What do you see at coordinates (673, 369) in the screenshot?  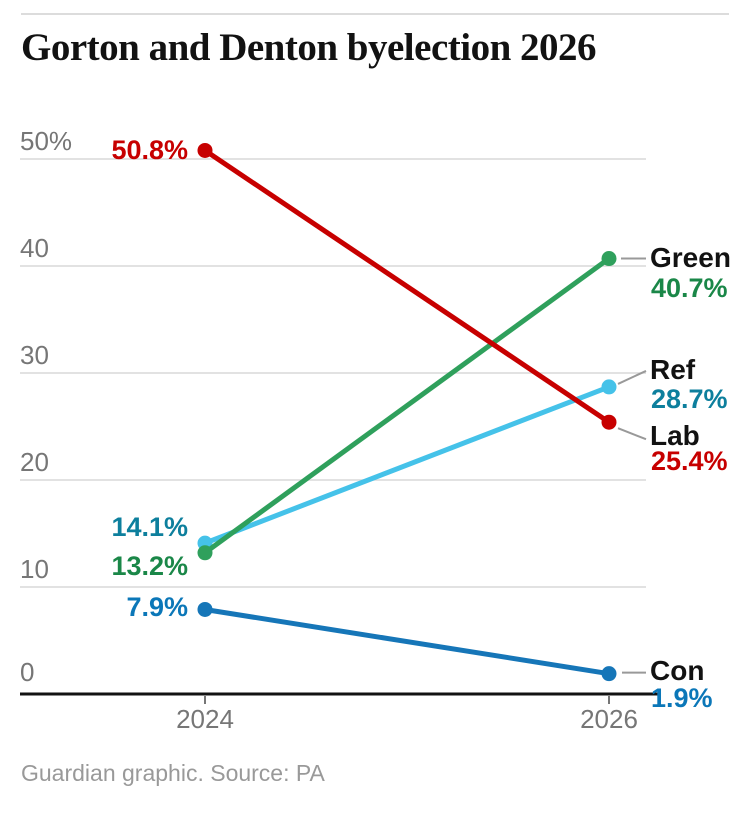 I see `party-label-ref: Ref` at bounding box center [673, 369].